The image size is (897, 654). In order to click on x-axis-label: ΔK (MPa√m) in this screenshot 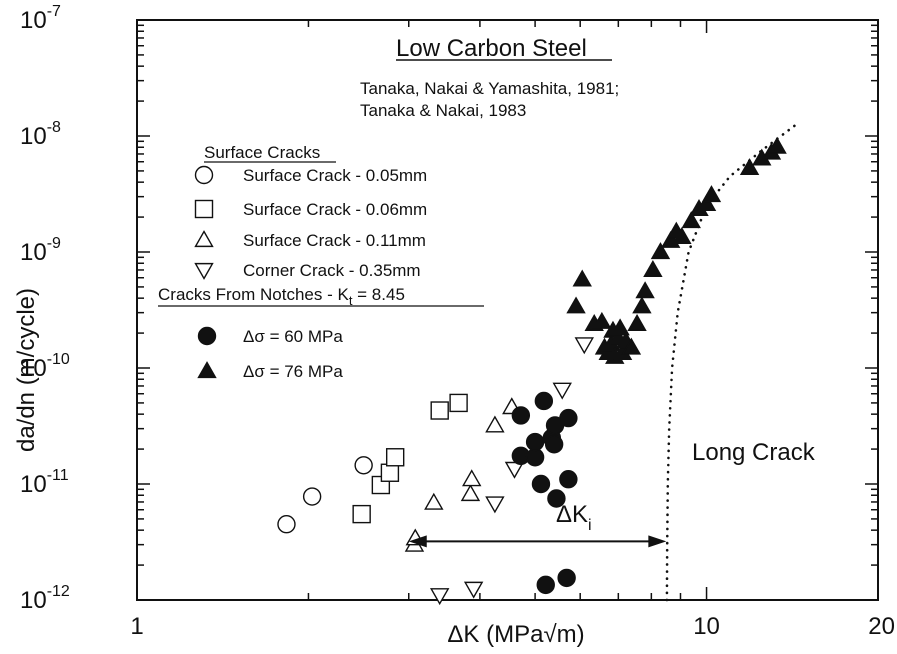, I will do `click(515, 634)`.